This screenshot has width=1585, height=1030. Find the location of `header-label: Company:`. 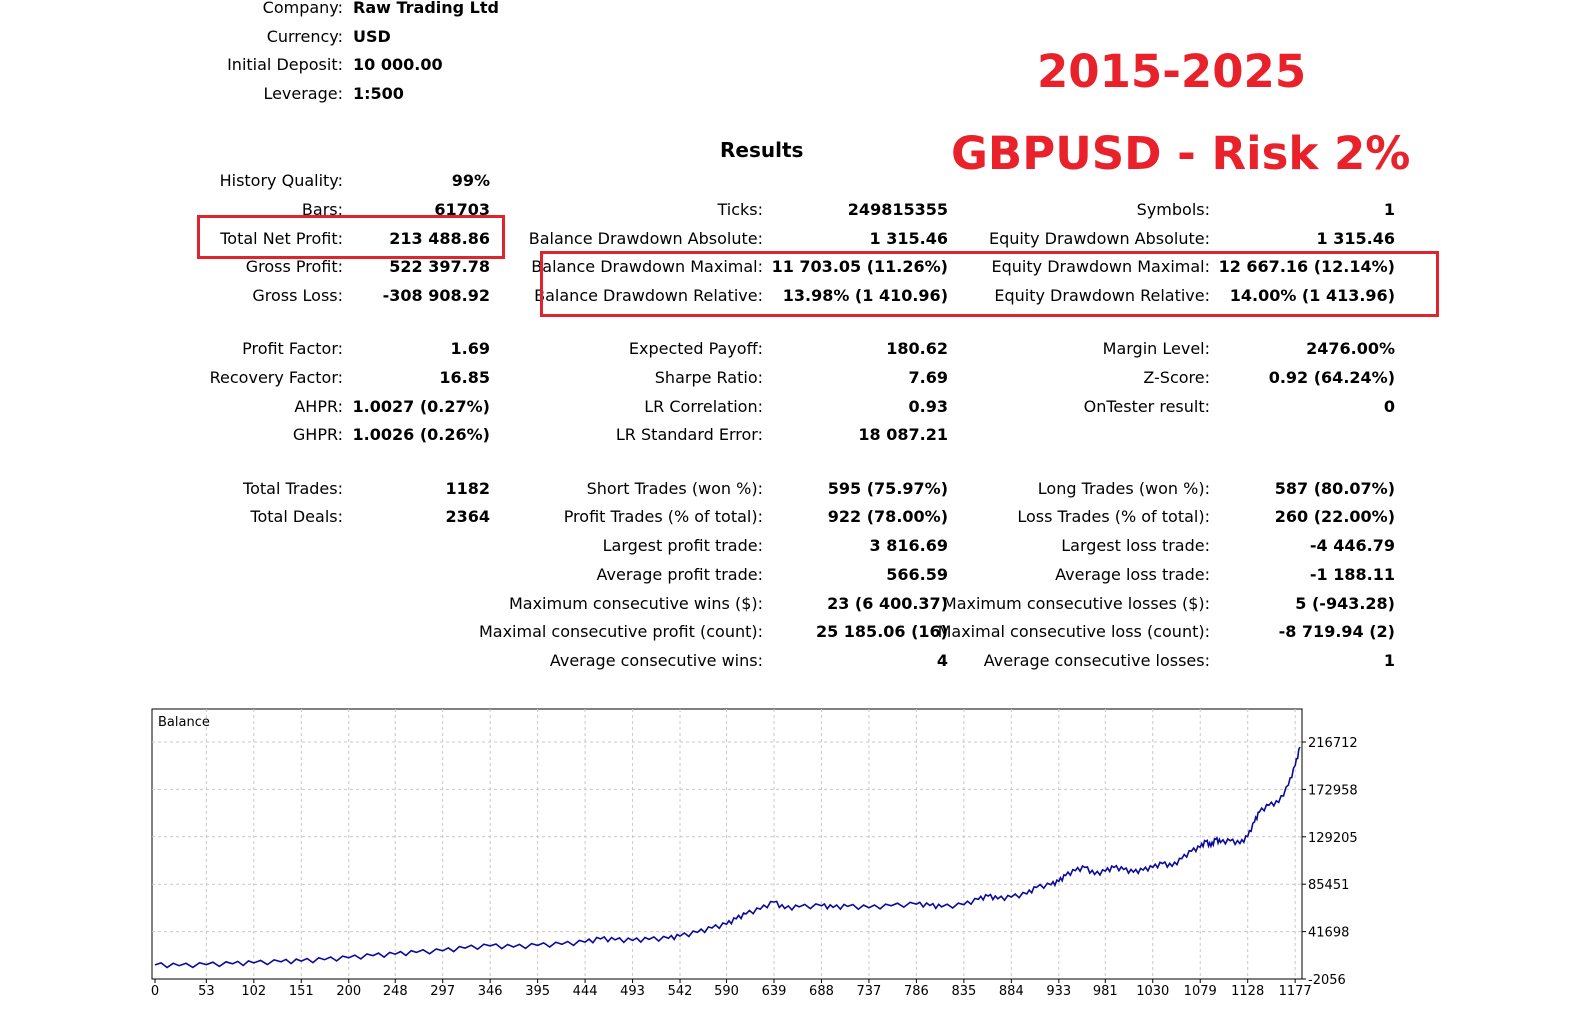

header-label: Company: is located at coordinates (302, 8).